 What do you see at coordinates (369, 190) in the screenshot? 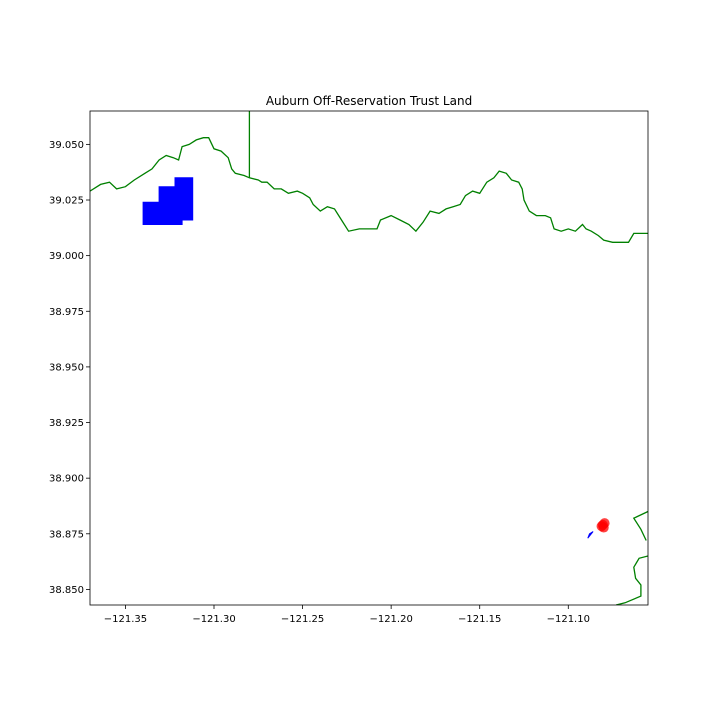
I see `north-boundary` at bounding box center [369, 190].